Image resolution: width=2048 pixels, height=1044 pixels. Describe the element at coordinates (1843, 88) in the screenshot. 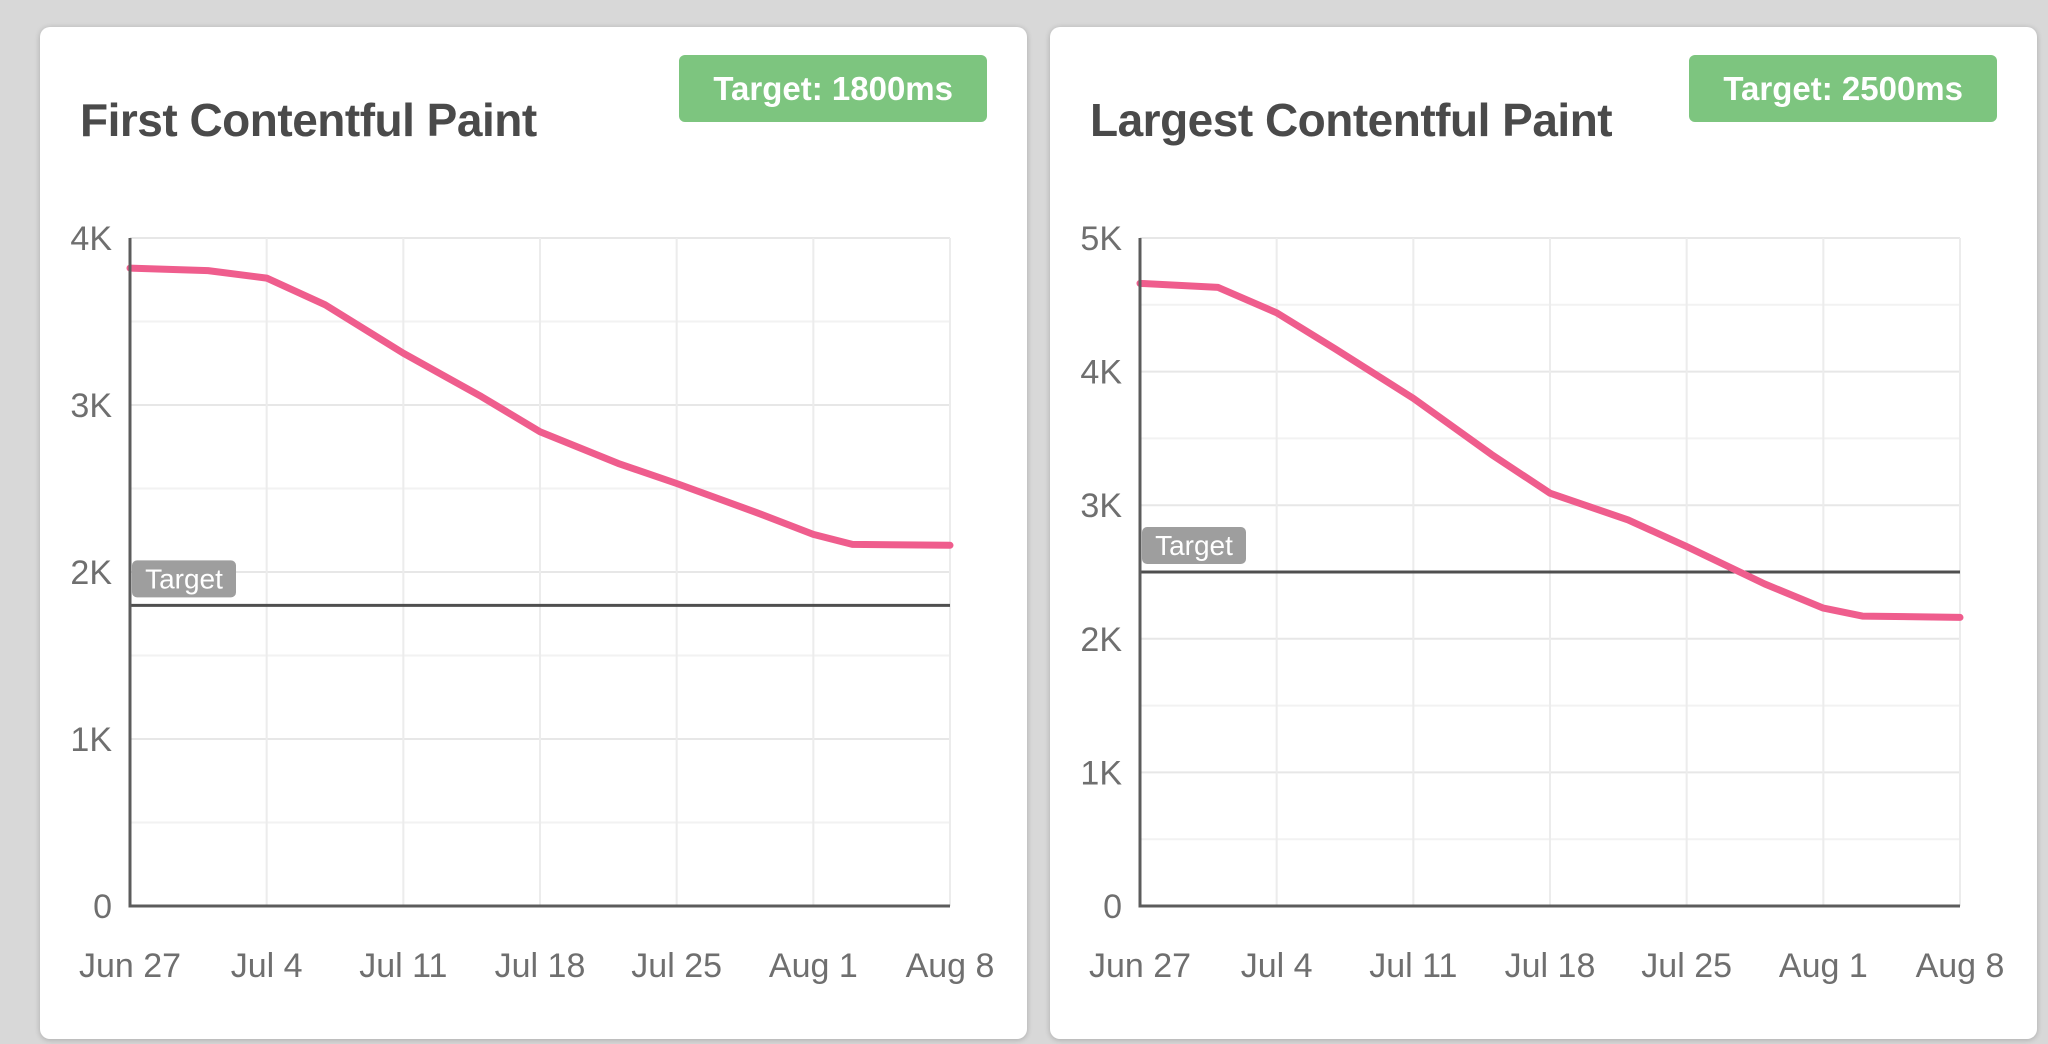

I see `lcp-target-badge: Target: 2500ms` at that location.